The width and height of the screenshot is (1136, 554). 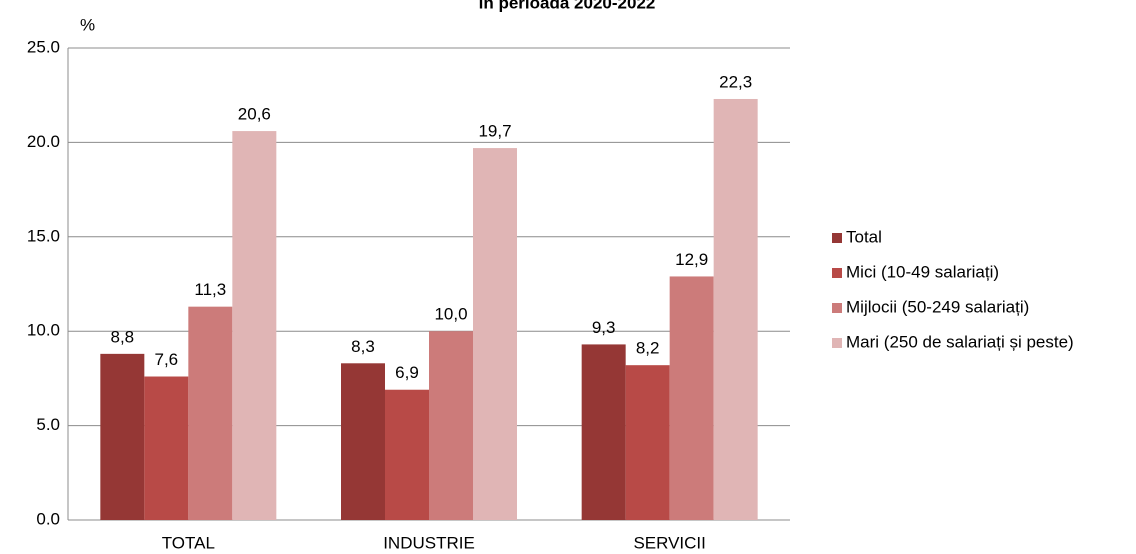 I want to click on data-label: 7,6, so click(x=167, y=359).